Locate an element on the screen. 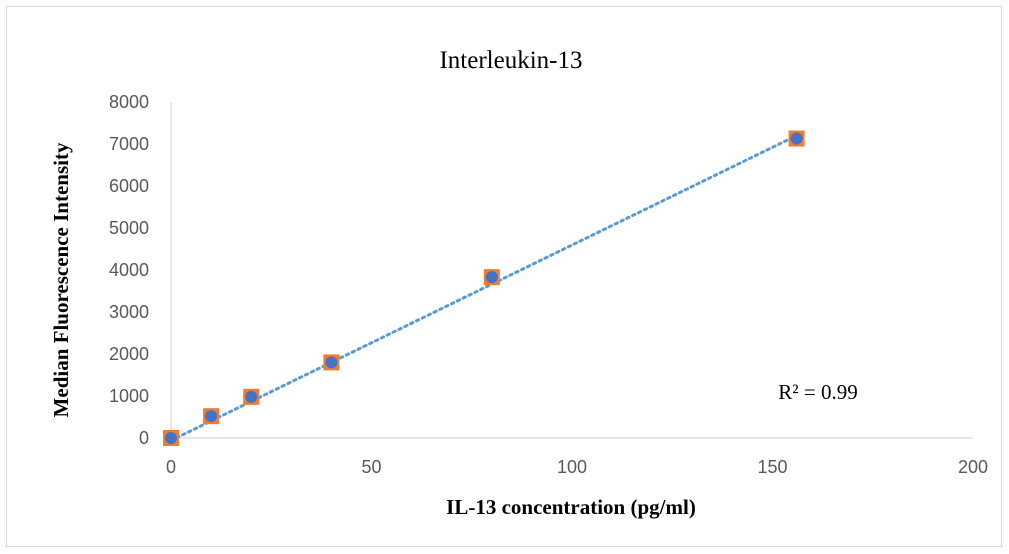  y-tick-label: 4000 is located at coordinates (129, 270).